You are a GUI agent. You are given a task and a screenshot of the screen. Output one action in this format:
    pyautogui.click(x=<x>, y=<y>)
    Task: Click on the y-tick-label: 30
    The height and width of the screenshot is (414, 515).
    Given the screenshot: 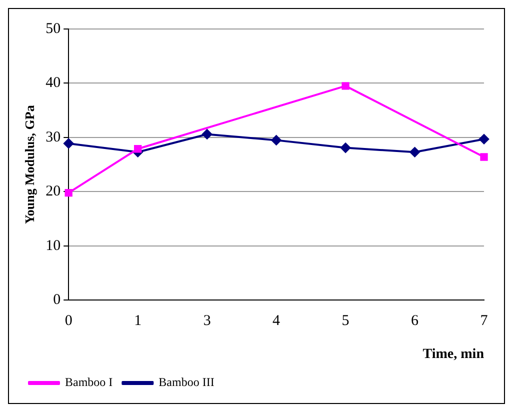 What is the action you would take?
    pyautogui.click(x=53, y=137)
    